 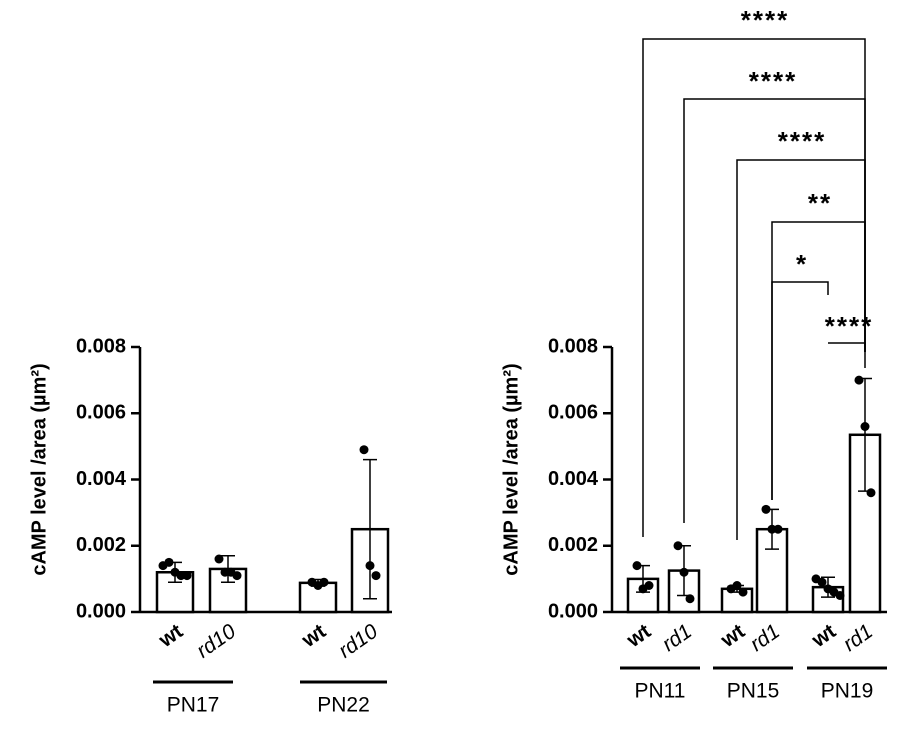 What do you see at coordinates (370, 529) in the screenshot?
I see `error-bar` at bounding box center [370, 529].